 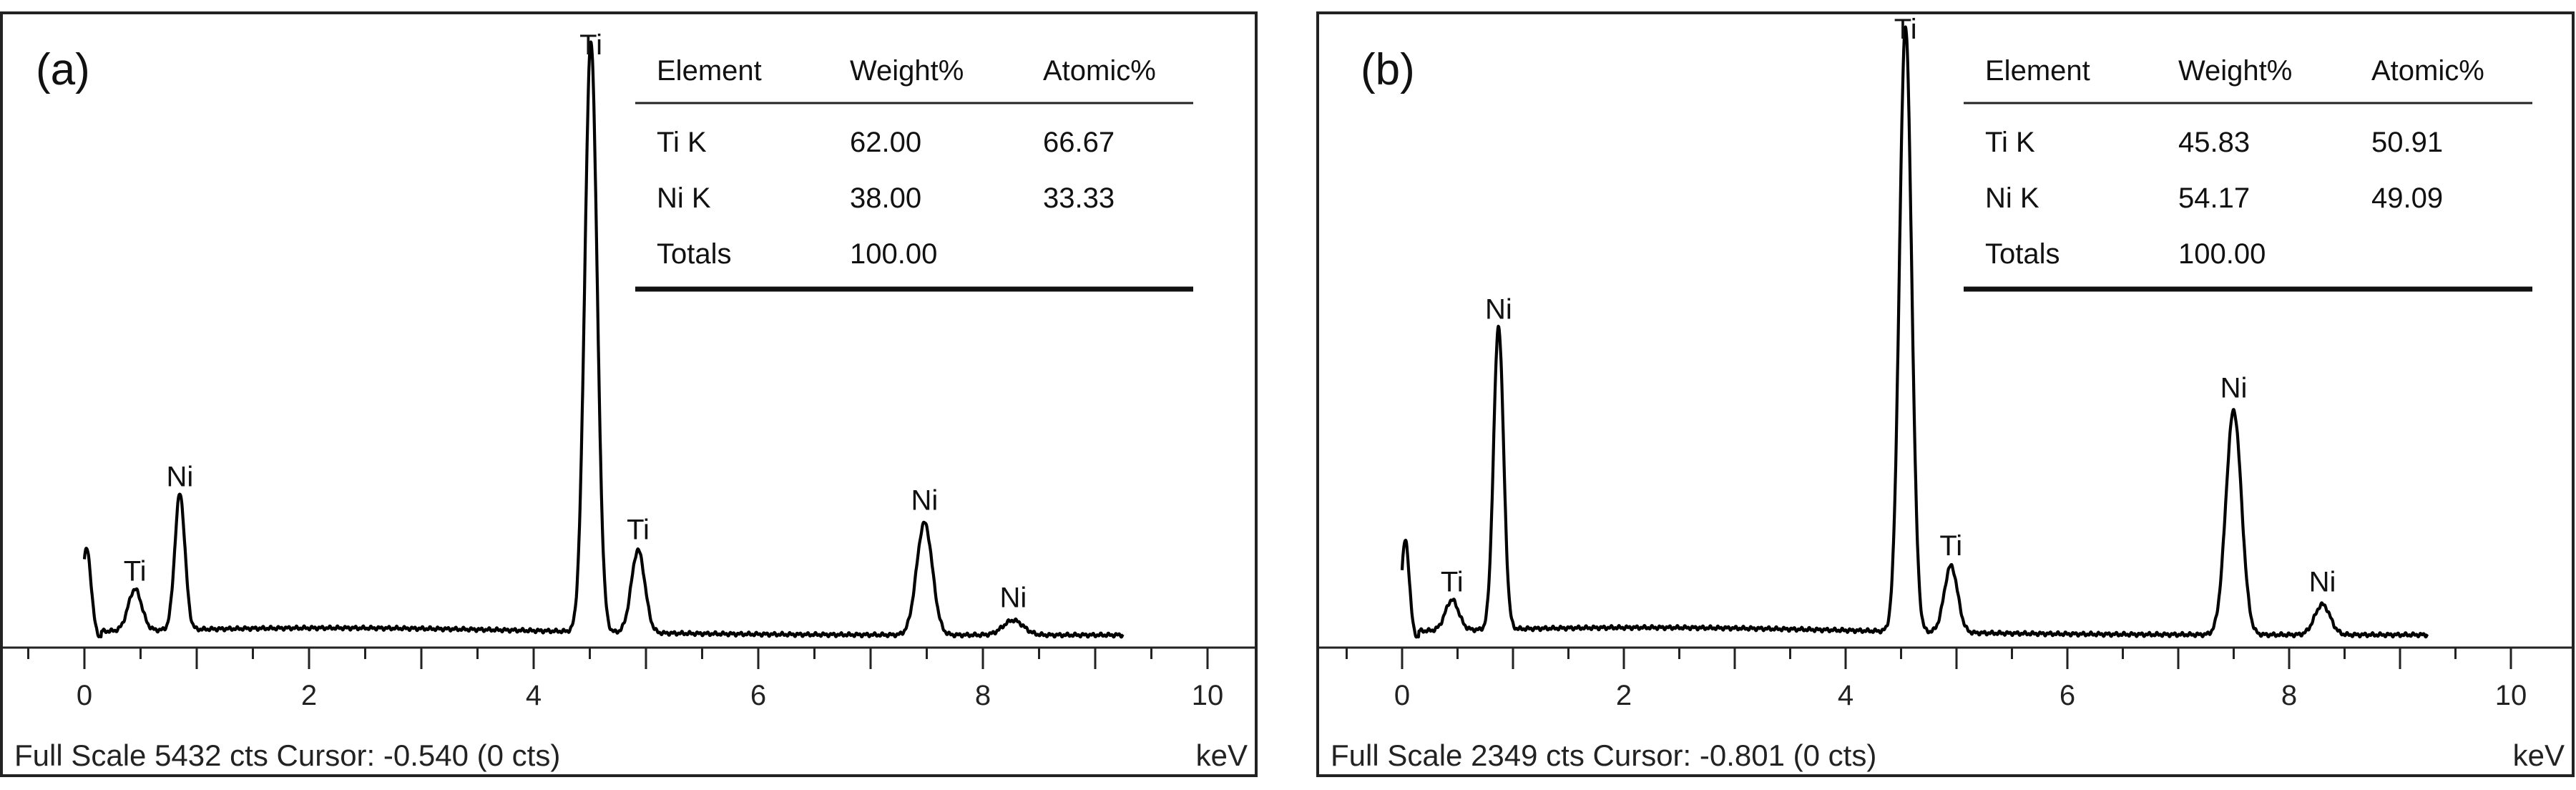 What do you see at coordinates (2214, 198) in the screenshot?
I see `table-cell: 54.17` at bounding box center [2214, 198].